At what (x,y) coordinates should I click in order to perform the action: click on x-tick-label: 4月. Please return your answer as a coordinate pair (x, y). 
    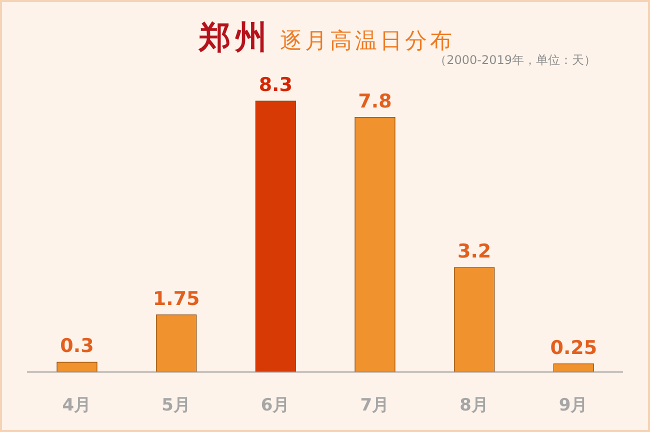
    Looking at the image, I should click on (77, 406).